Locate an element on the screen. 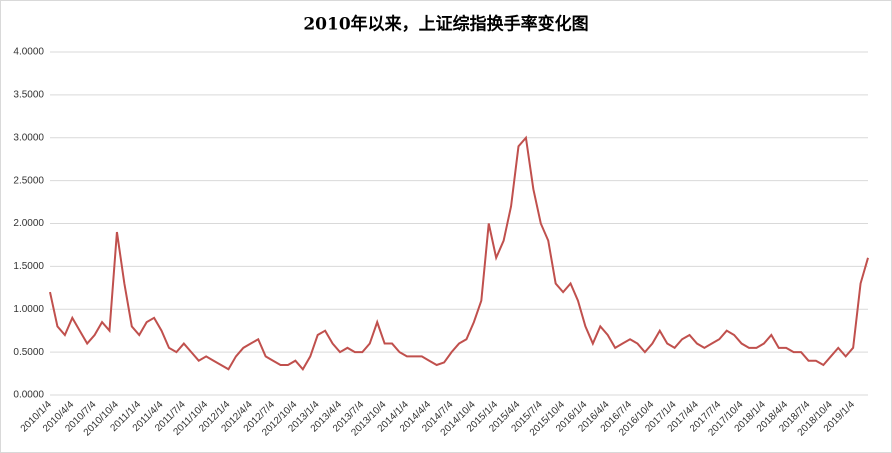 The width and height of the screenshot is (892, 453). y-tick-label: 3.0000 is located at coordinates (28, 137).